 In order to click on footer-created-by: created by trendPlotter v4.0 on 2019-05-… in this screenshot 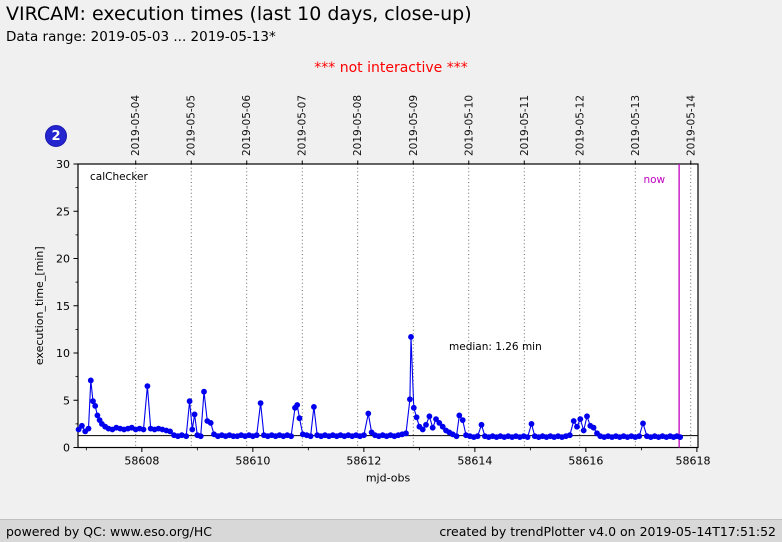, I will do `click(607, 531)`.